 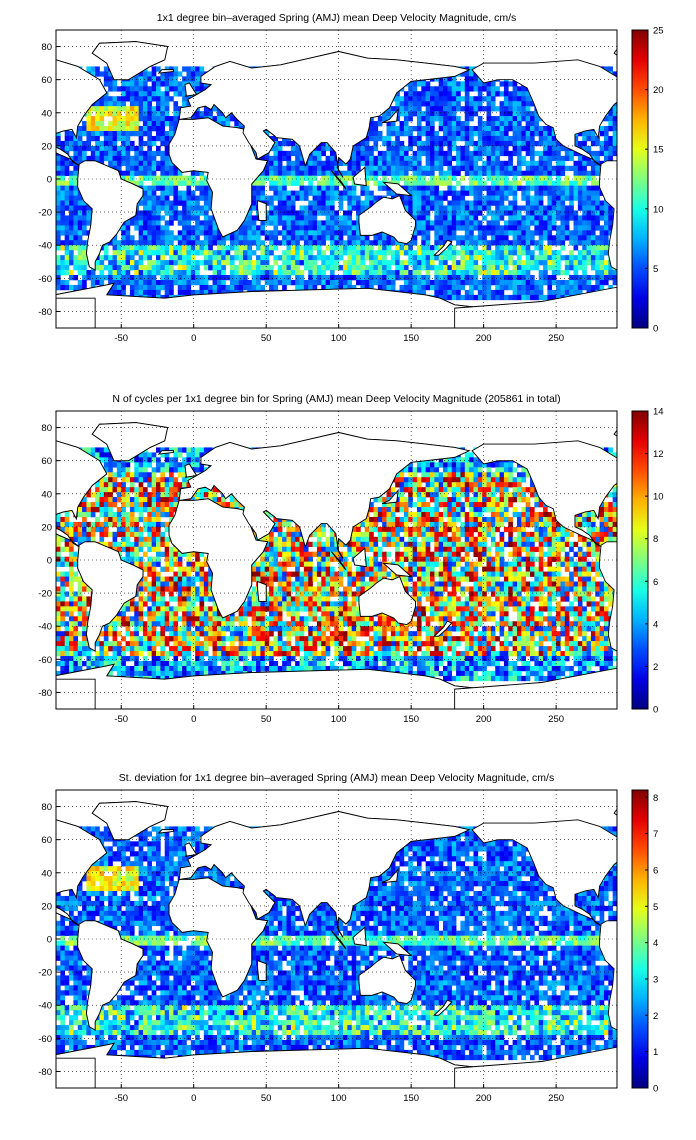 What do you see at coordinates (658, 150) in the screenshot?
I see `colorbar-tick-label: 15` at bounding box center [658, 150].